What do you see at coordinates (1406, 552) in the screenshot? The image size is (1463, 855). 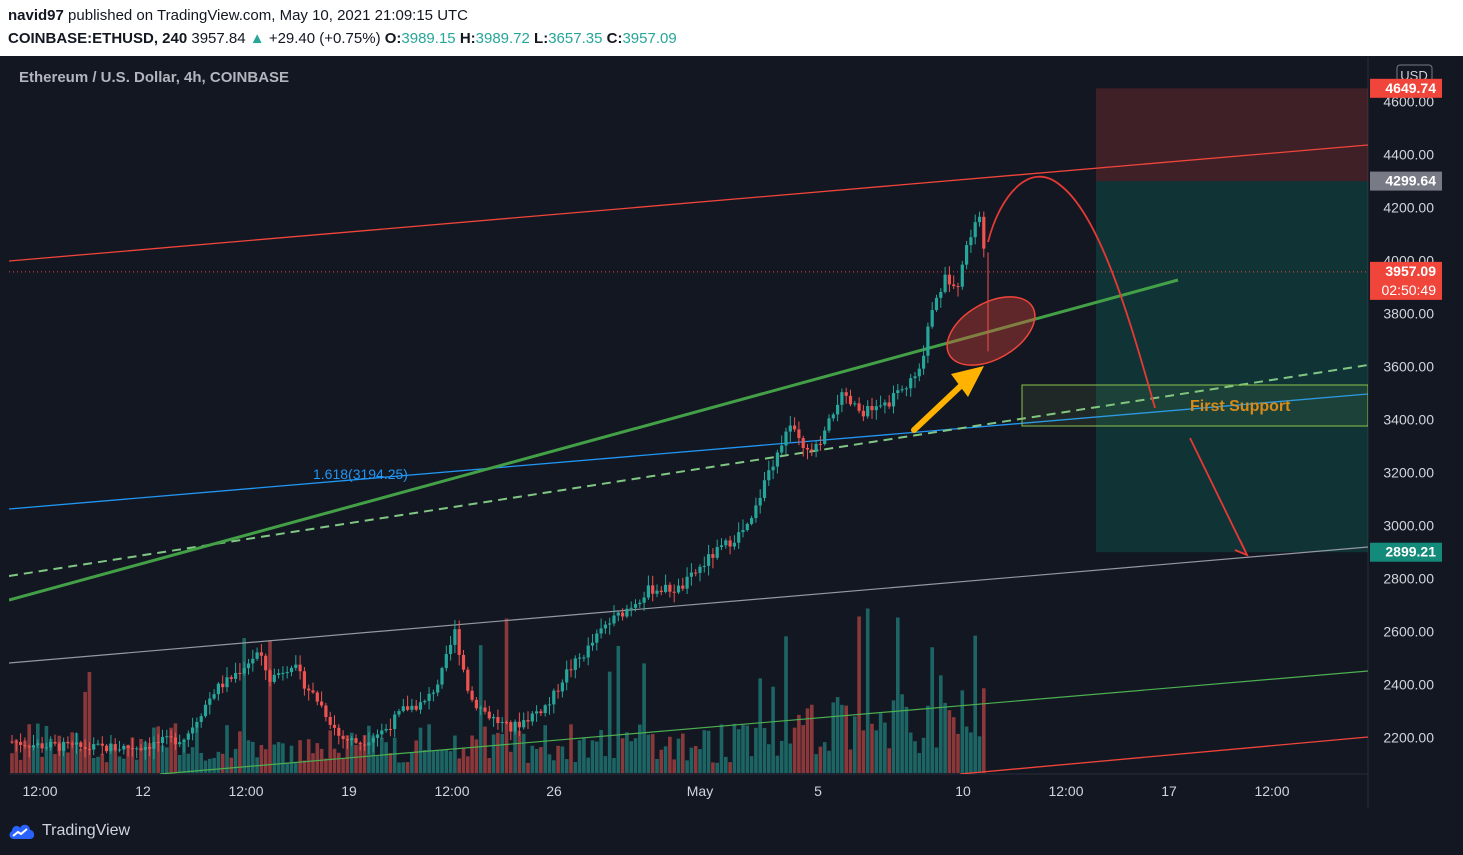 I see `price-badge` at bounding box center [1406, 552].